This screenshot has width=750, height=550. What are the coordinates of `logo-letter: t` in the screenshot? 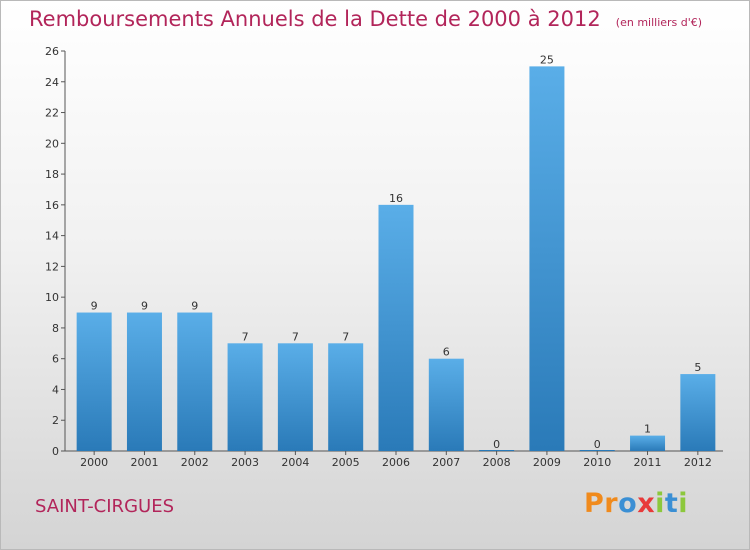 It's located at (671, 503).